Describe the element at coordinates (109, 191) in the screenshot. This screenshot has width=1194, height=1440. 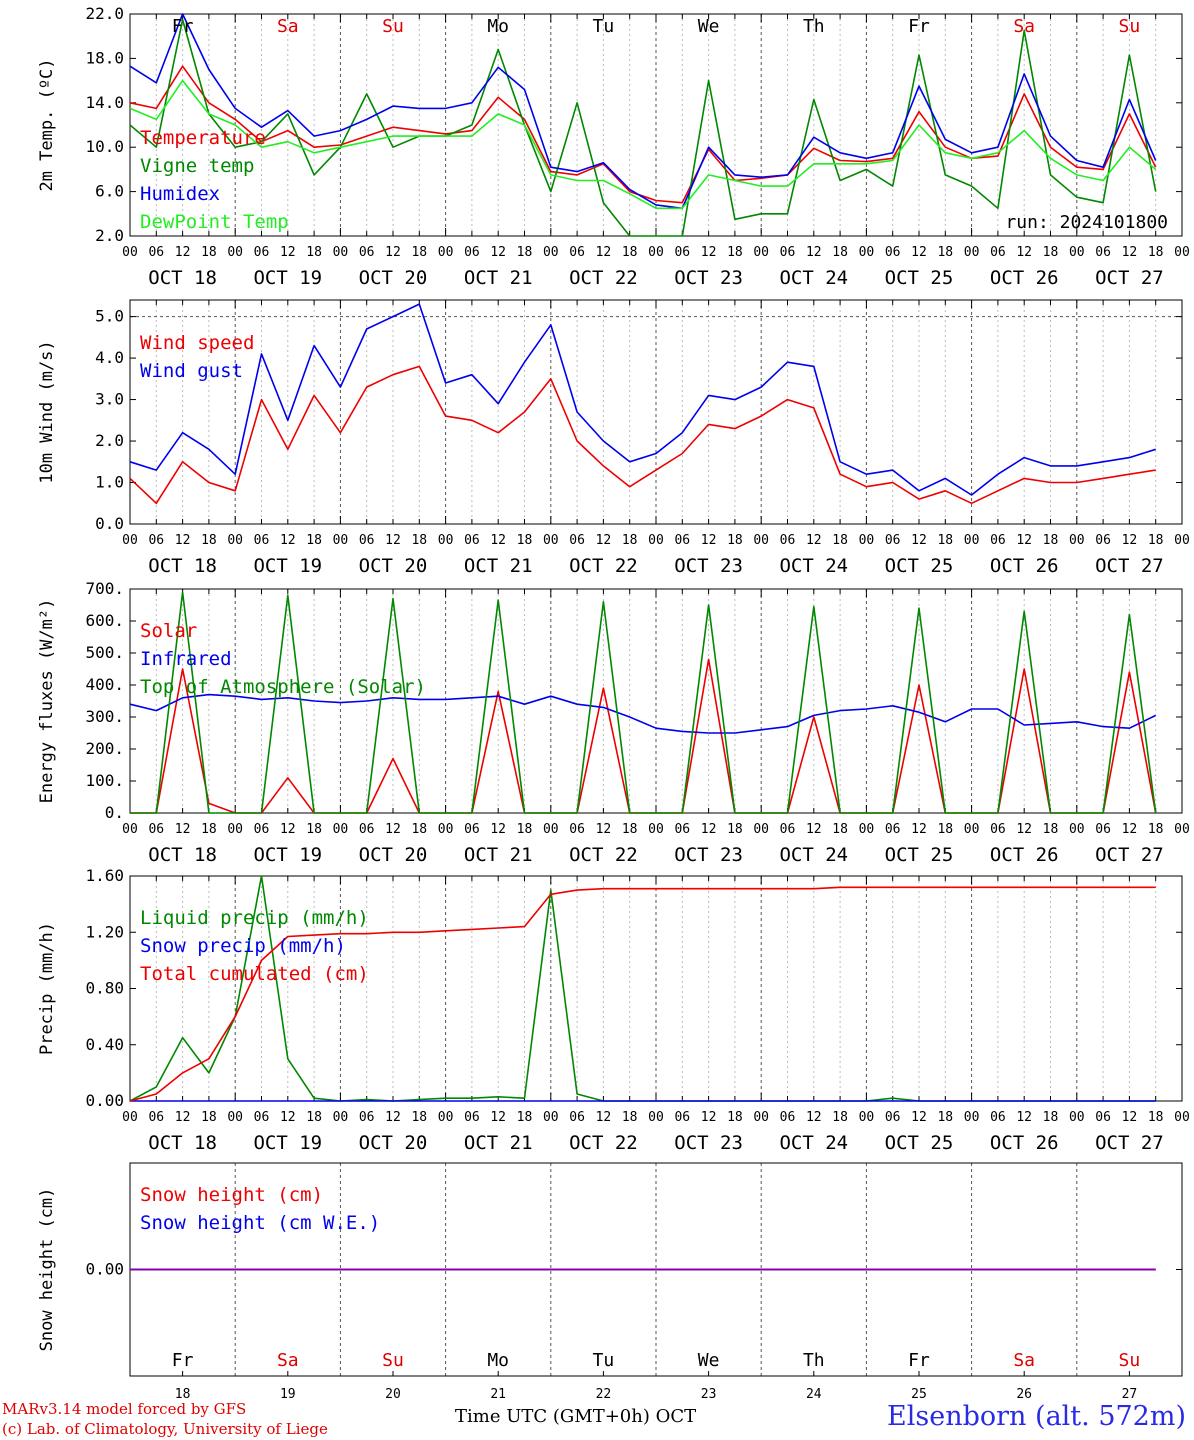
I see `y-tick-label: 6.0` at that location.